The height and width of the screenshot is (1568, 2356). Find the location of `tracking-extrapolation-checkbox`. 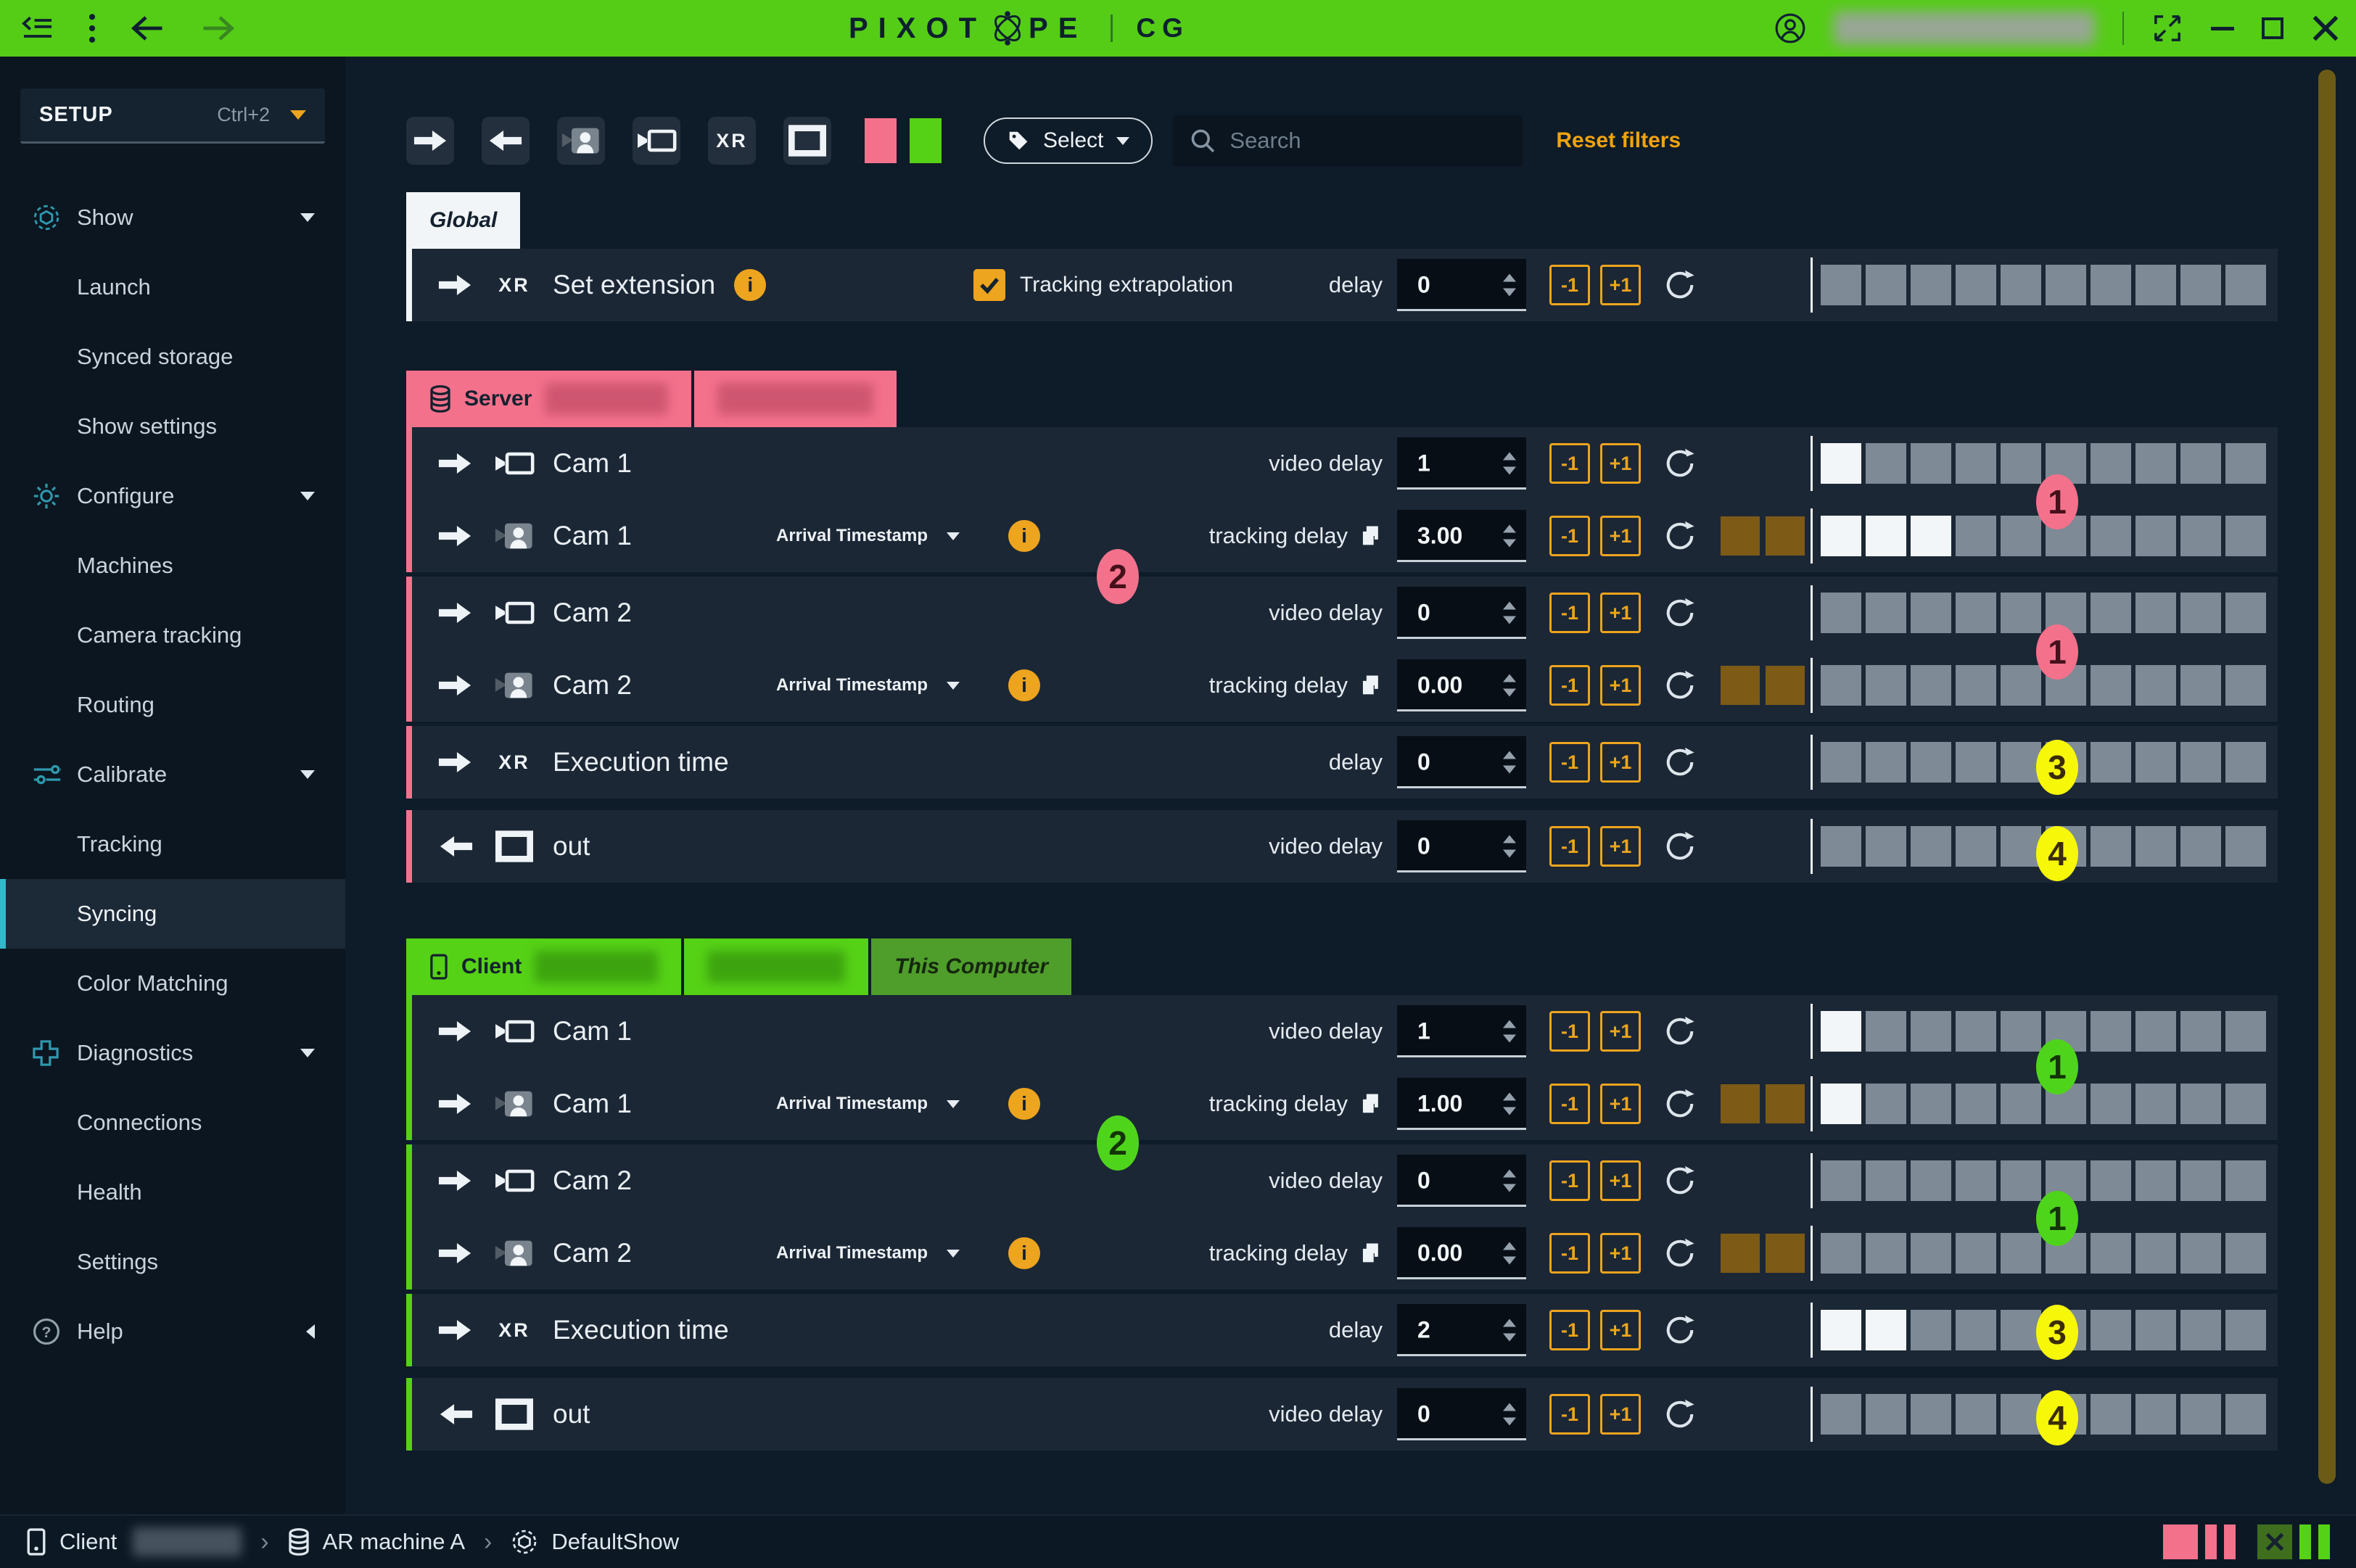

tracking-extrapolation-checkbox is located at coordinates (989, 285).